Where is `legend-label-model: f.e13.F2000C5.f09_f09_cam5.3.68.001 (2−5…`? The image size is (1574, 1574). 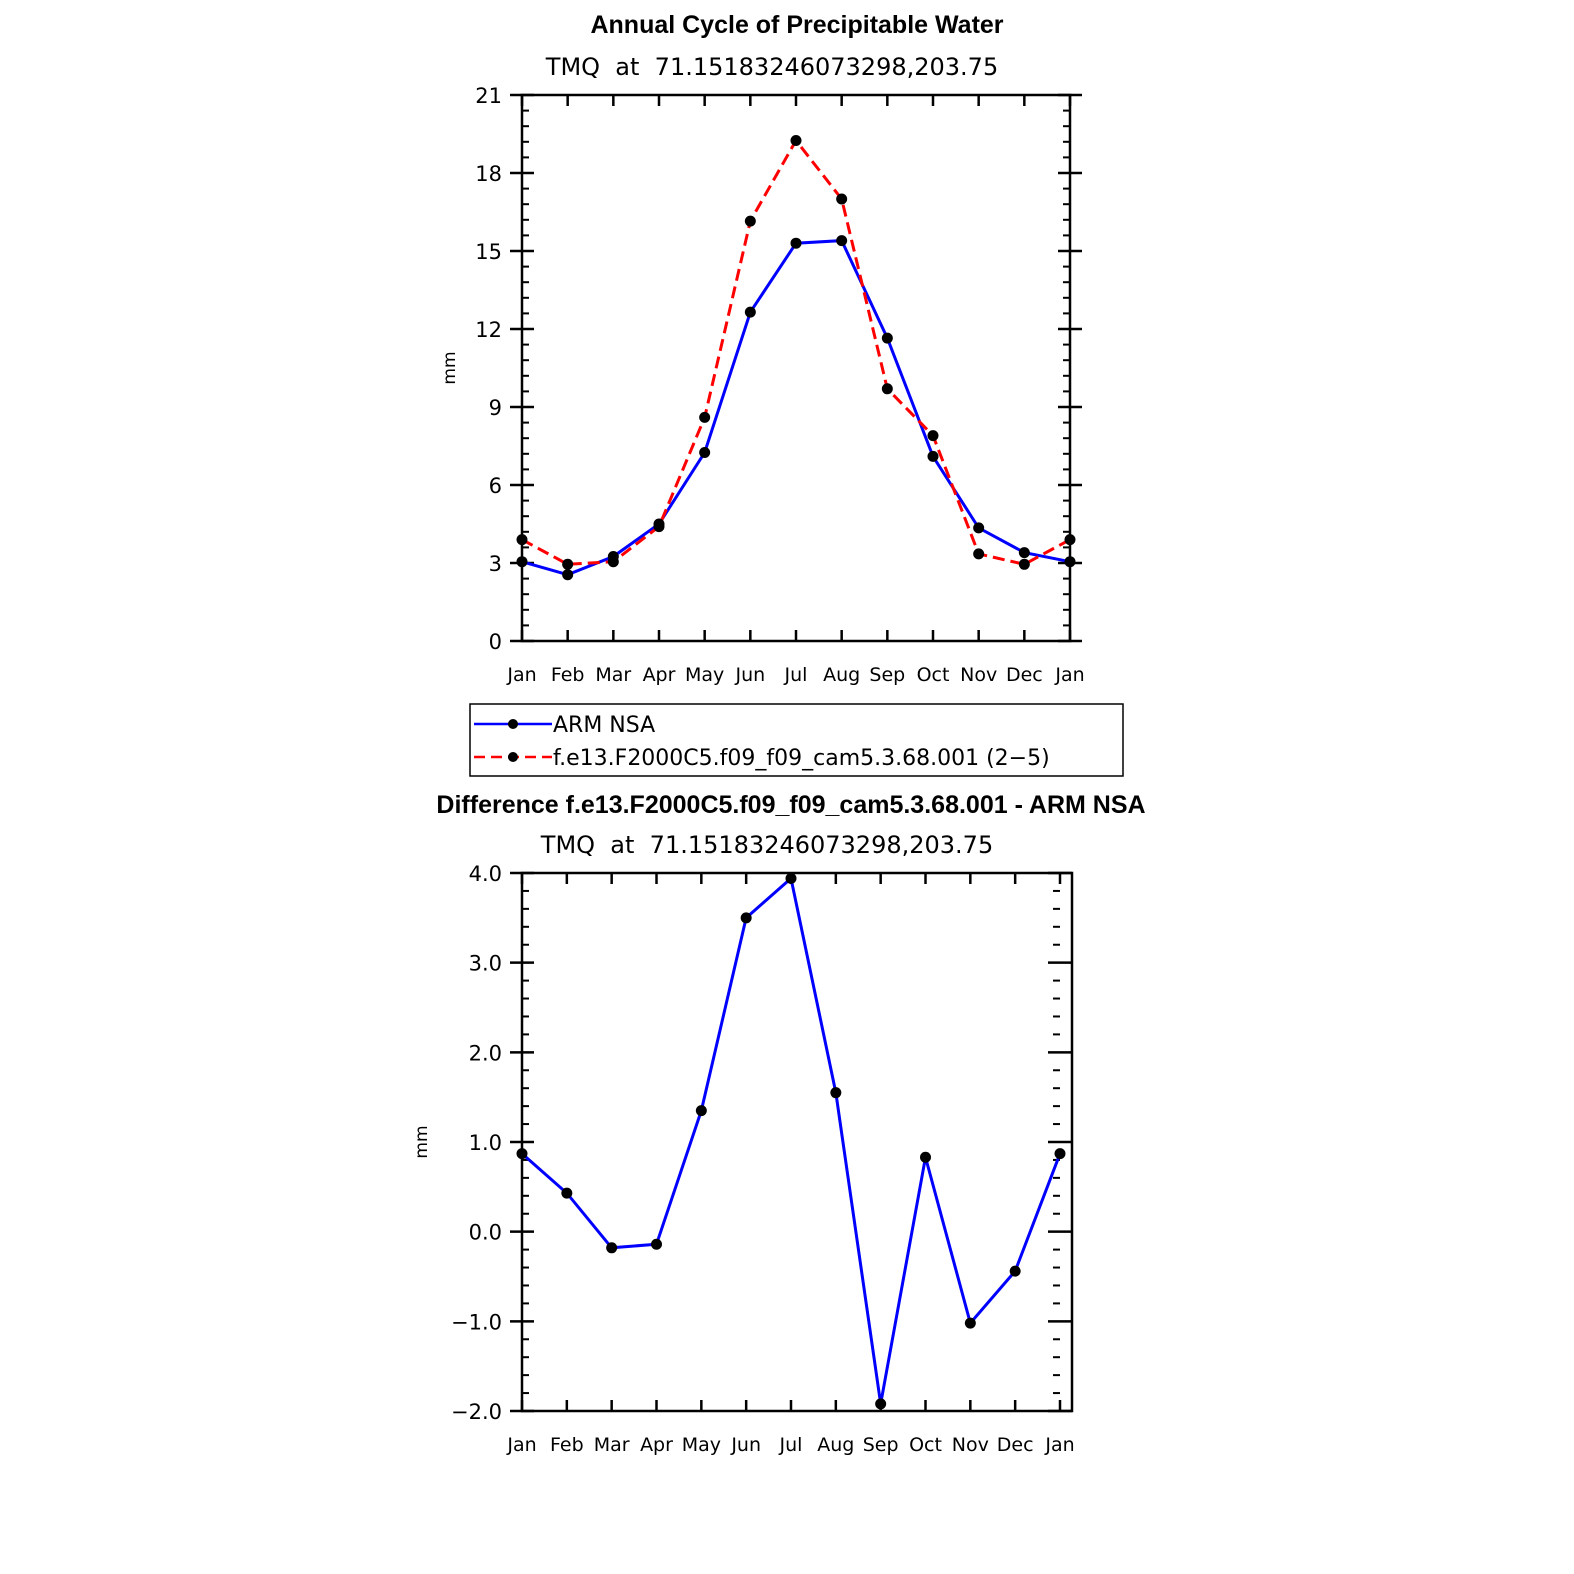
legend-label-model: f.e13.F2000C5.f09_f09_cam5.3.68.001 (2−5… is located at coordinates (801, 758).